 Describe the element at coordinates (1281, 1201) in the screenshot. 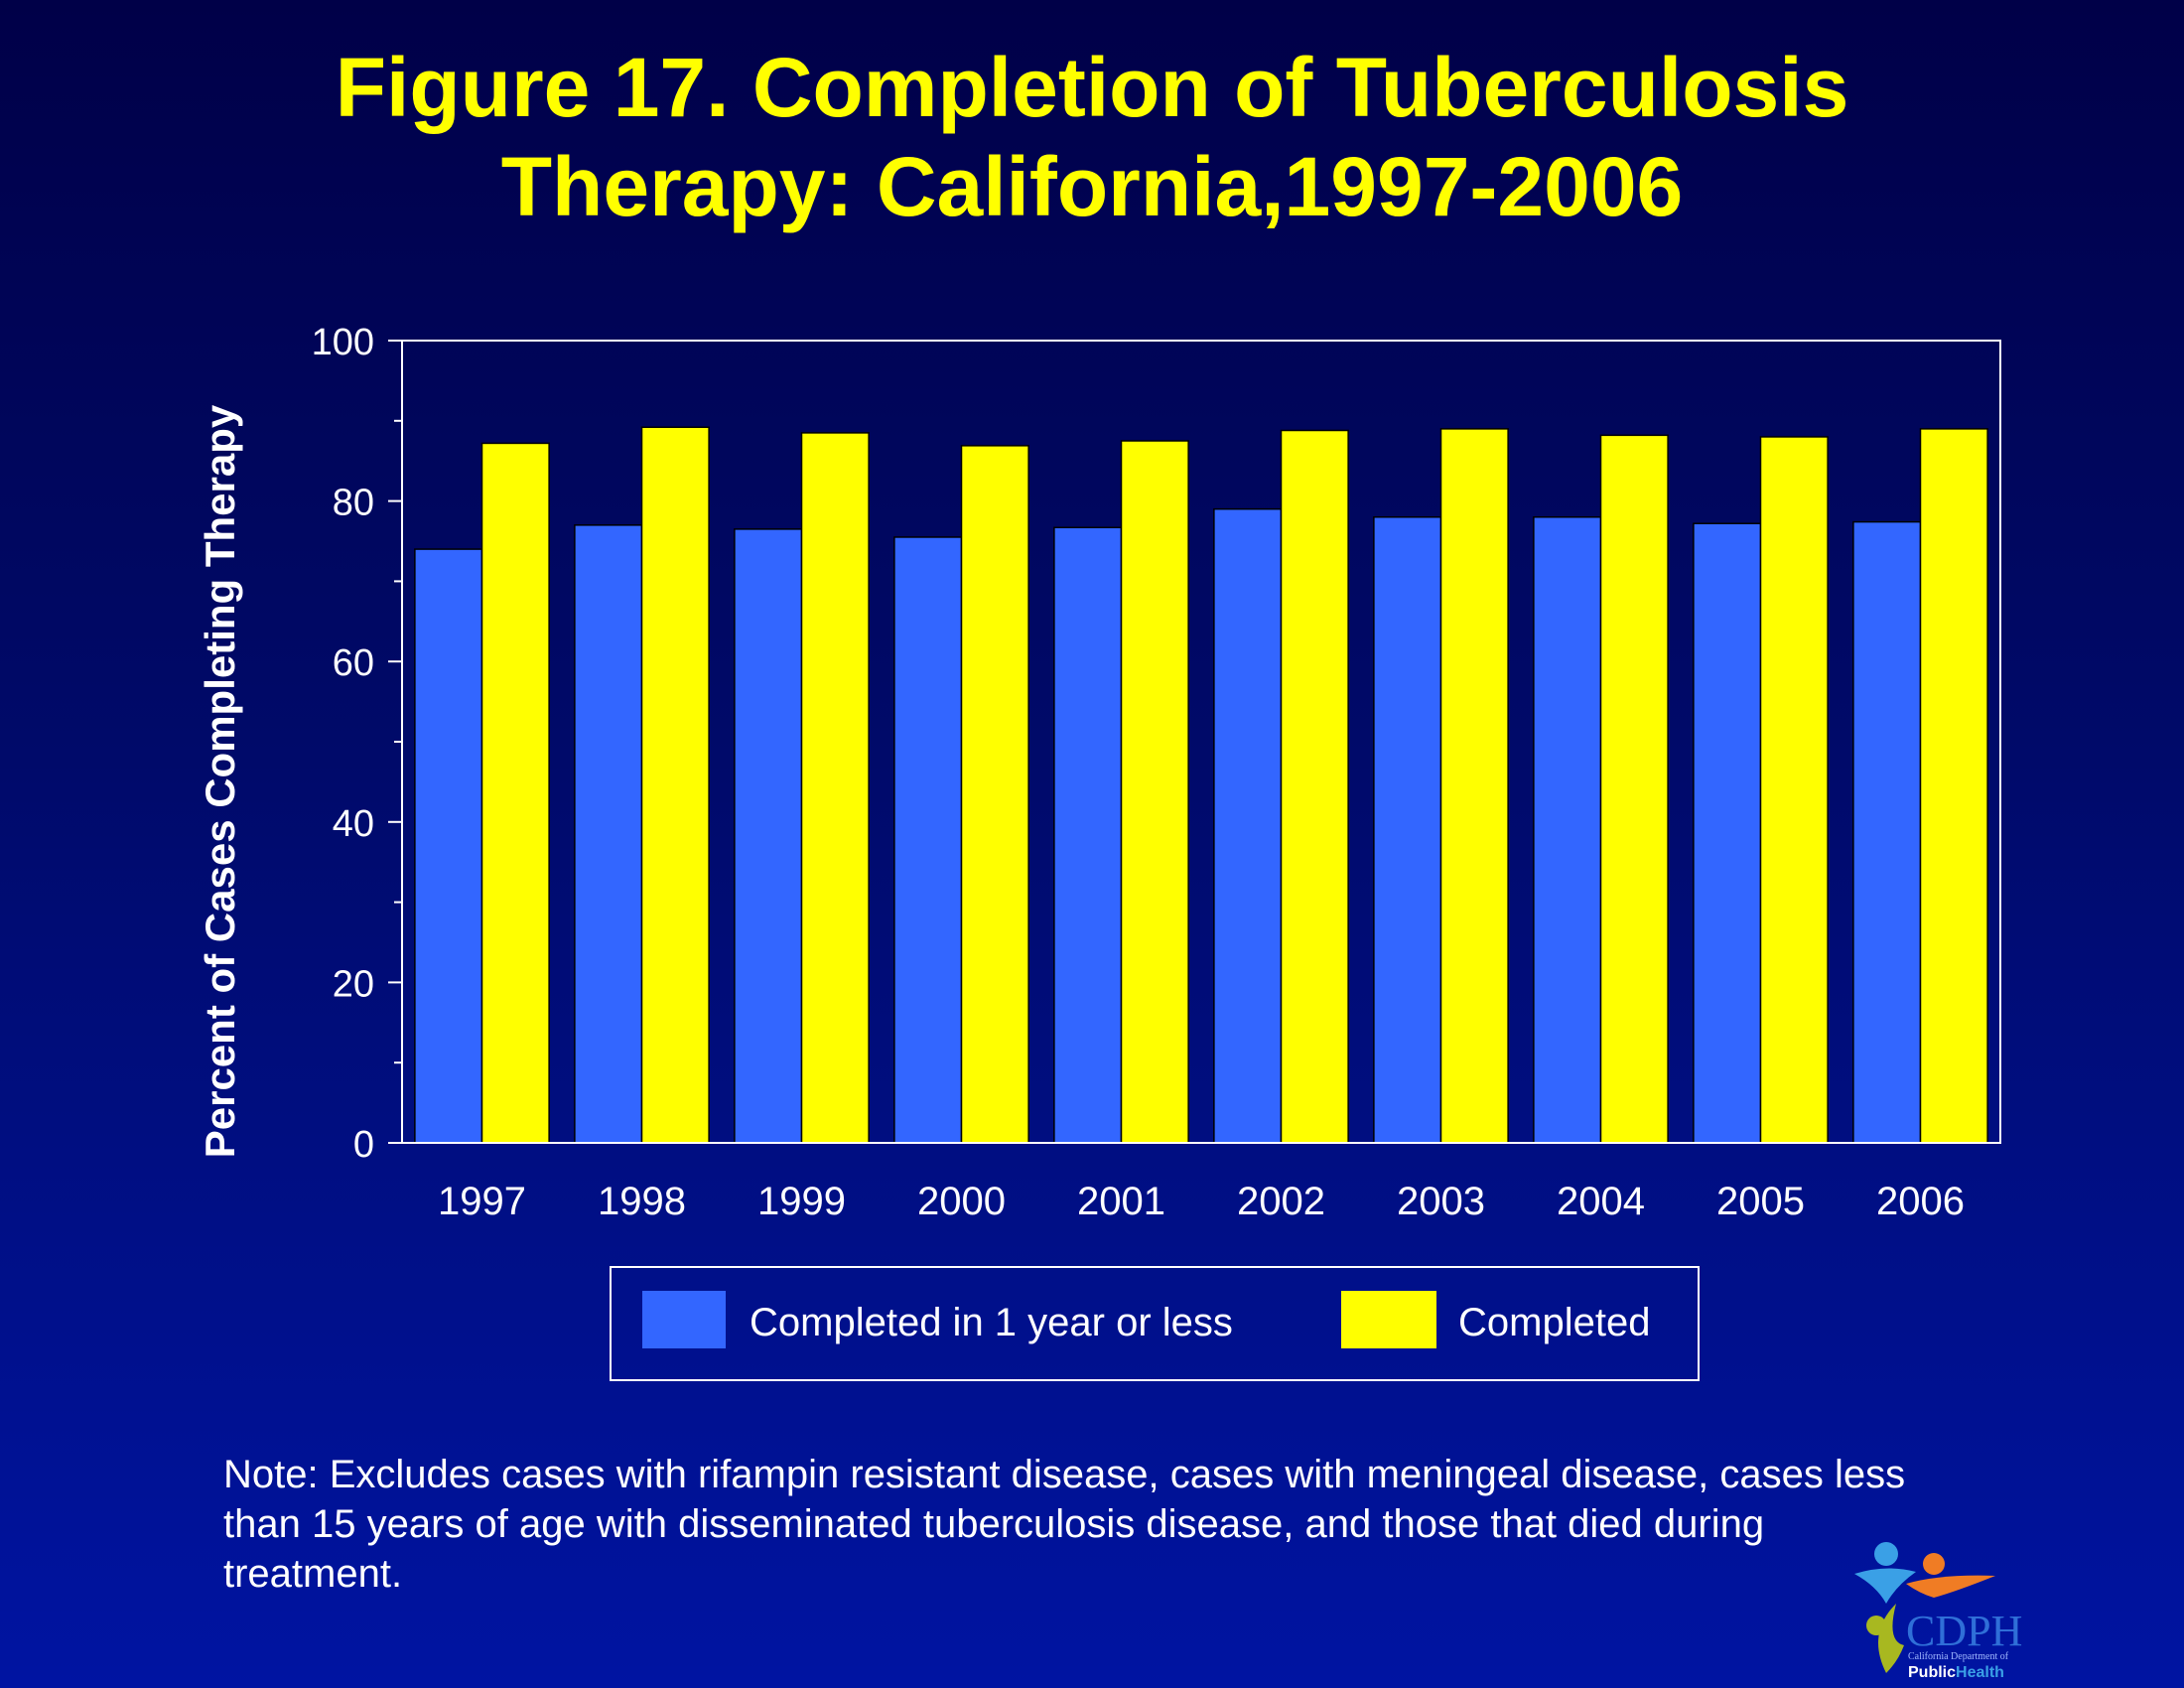

I see `x-tick-label: 2002` at that location.